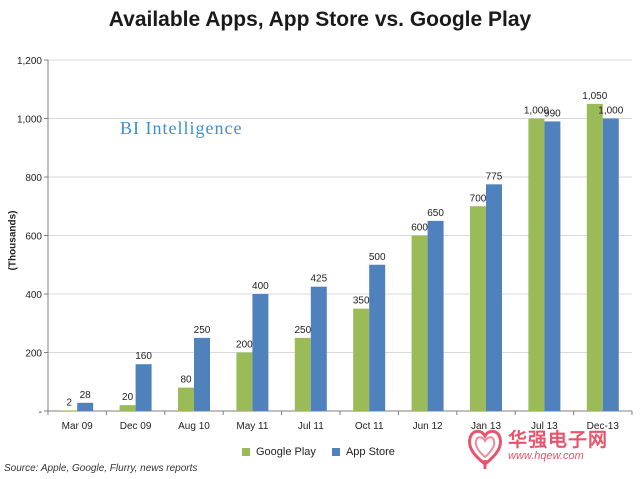  I want to click on x-tick-label: Dec-13, so click(603, 426).